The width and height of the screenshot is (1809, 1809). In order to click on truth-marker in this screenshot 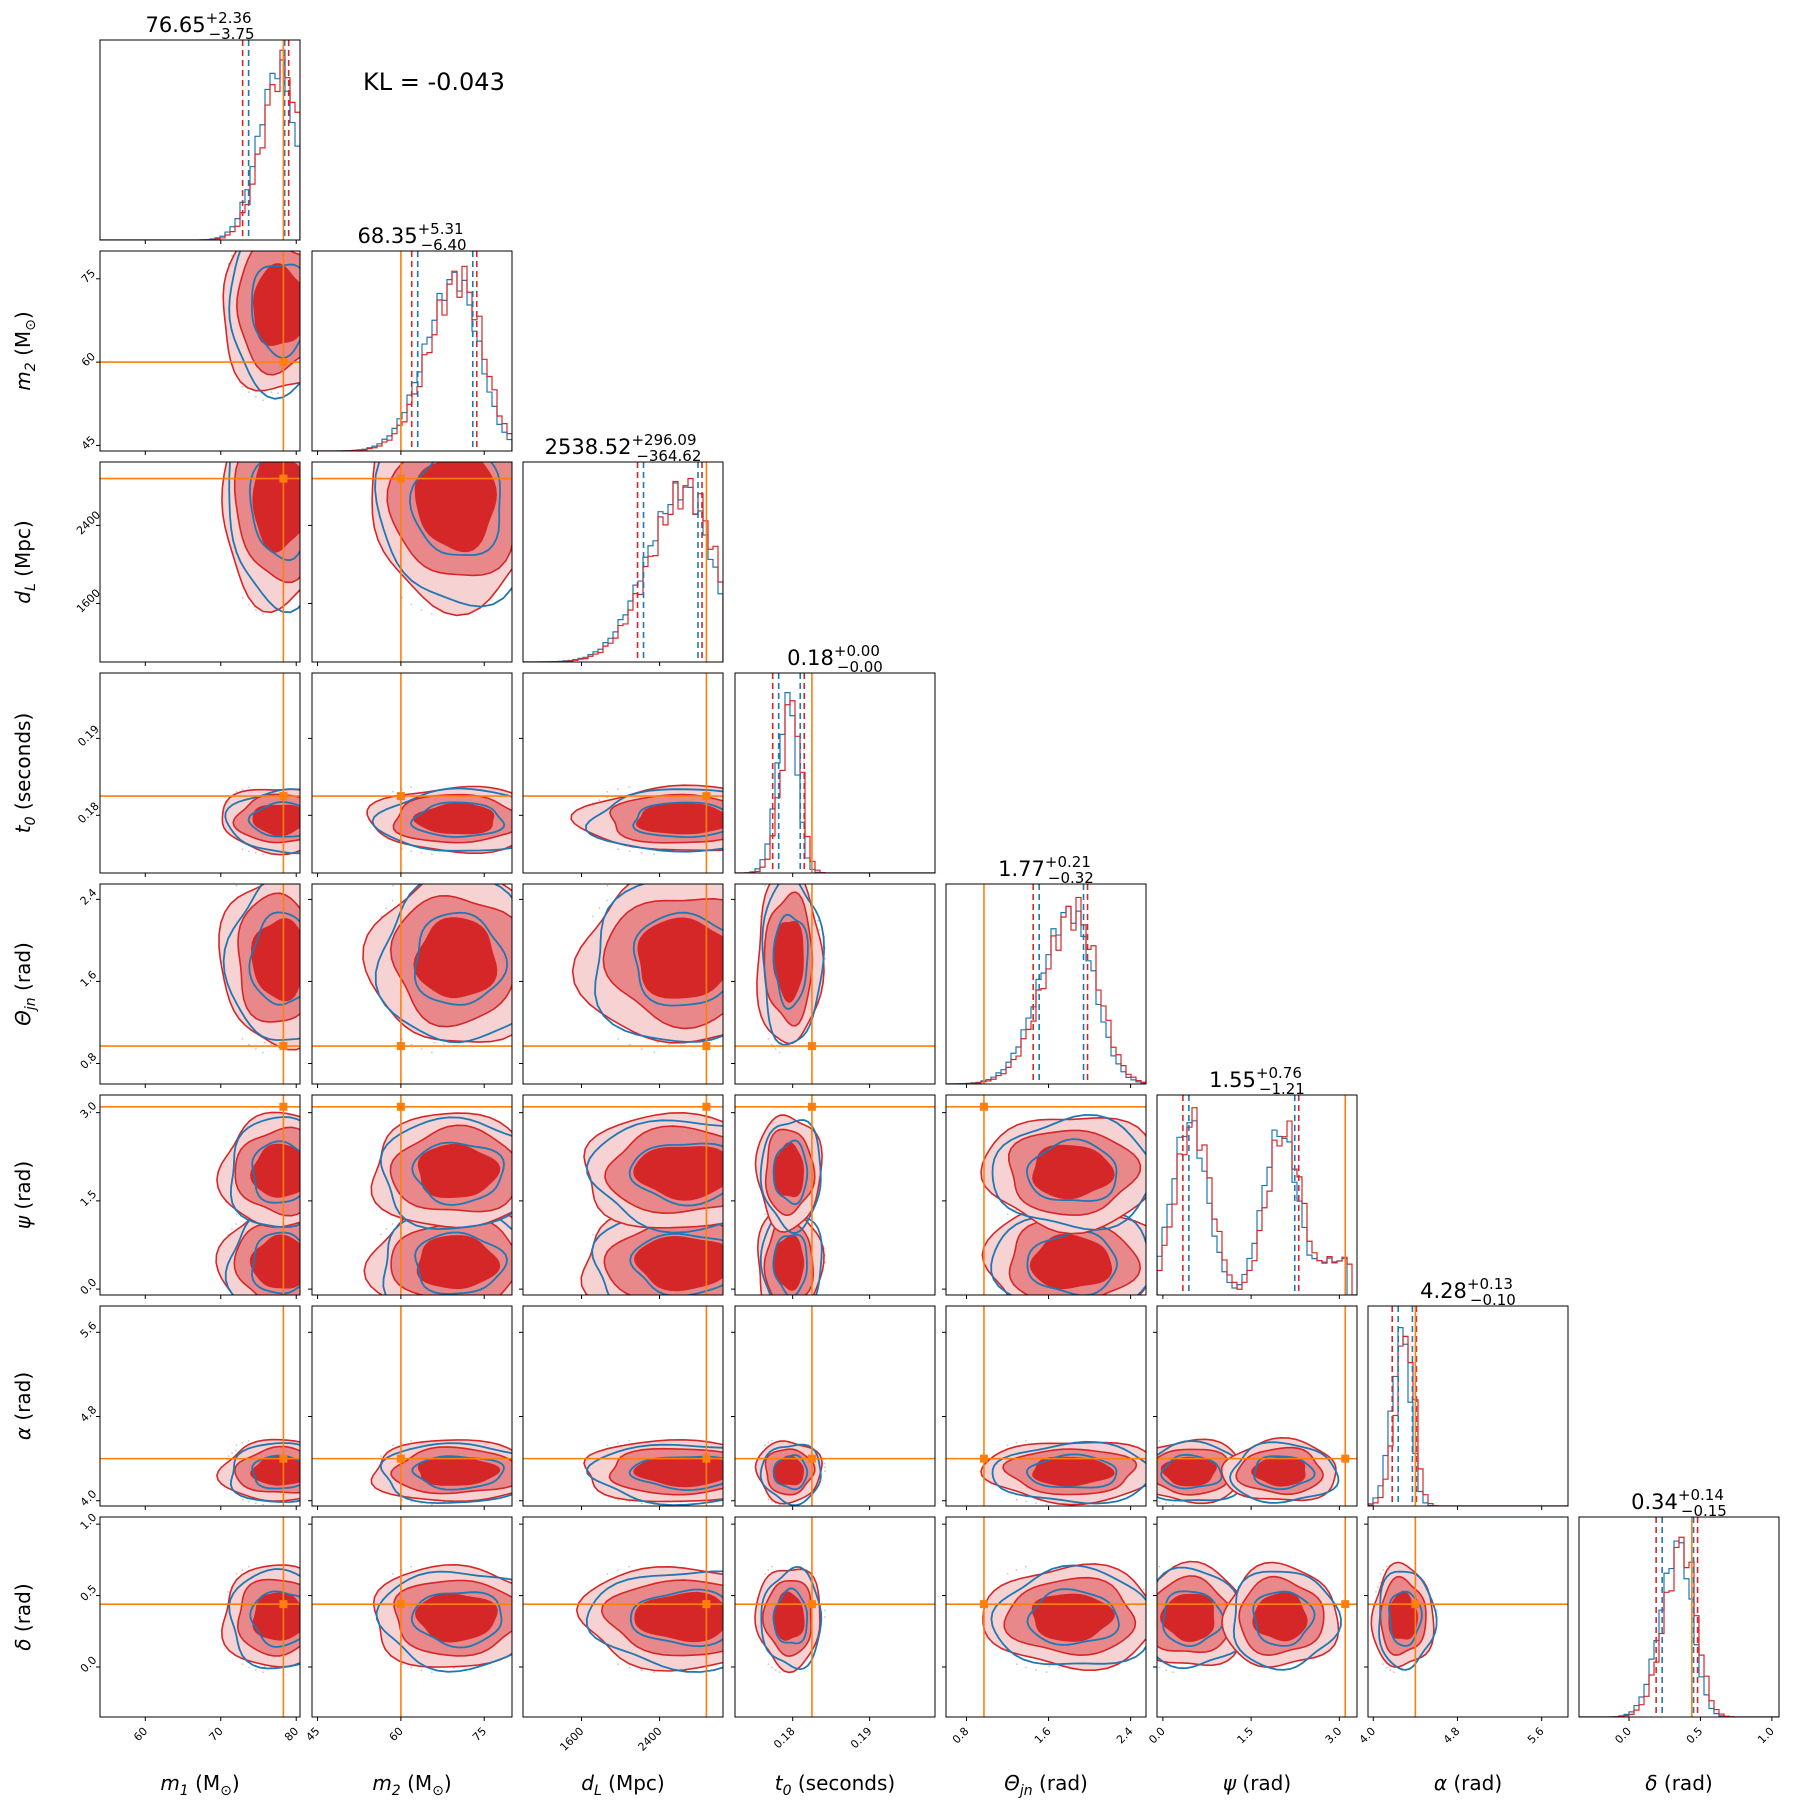, I will do `click(1345, 1458)`.